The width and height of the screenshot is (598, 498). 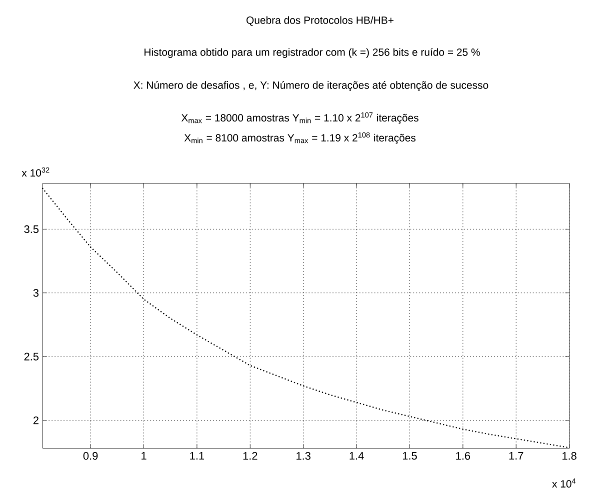 I want to click on x-tick-label: 1.7, so click(x=516, y=456).